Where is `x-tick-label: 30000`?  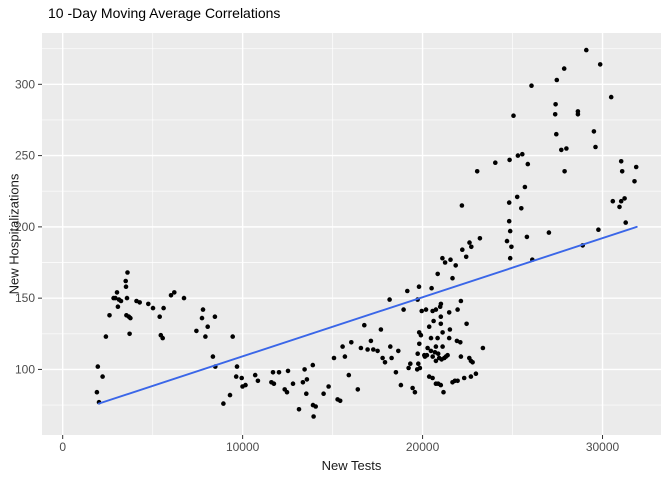
x-tick-label: 30000 is located at coordinates (603, 447).